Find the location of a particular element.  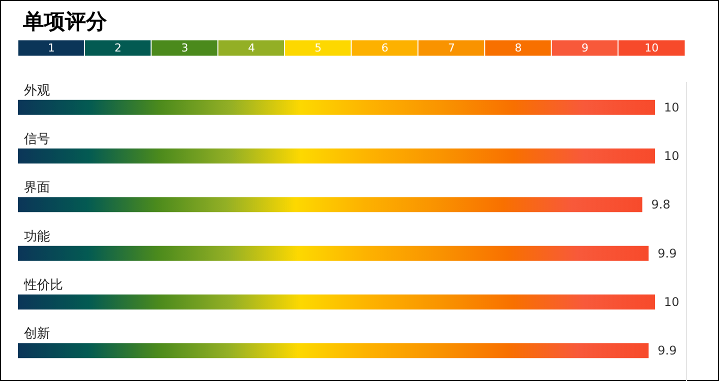

data-label: 9.8 is located at coordinates (660, 205).